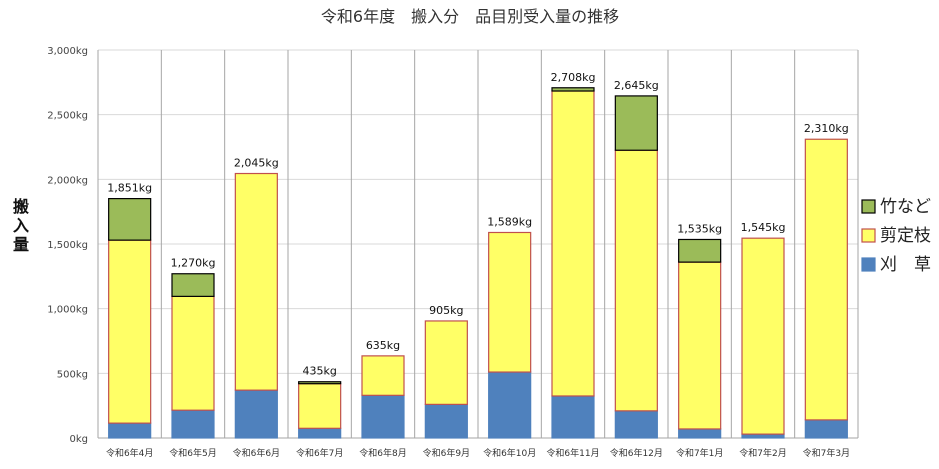 This screenshot has width=939, height=469. What do you see at coordinates (905, 207) in the screenshot?
I see `legend-label: 竹など` at bounding box center [905, 207].